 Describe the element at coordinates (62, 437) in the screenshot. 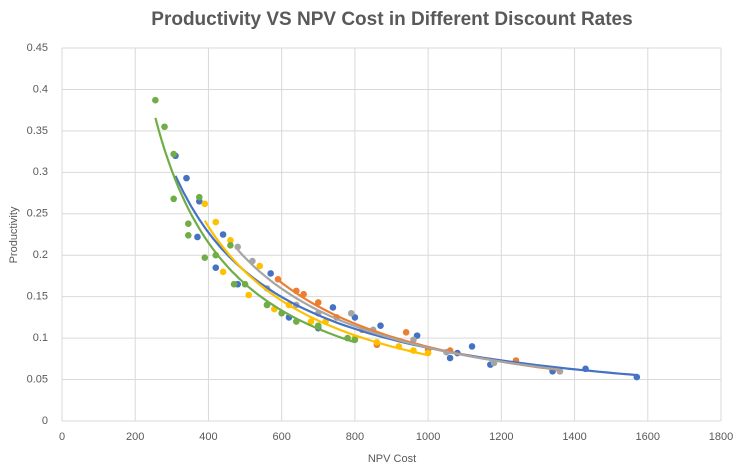

I see `x-tick-label: 0` at that location.